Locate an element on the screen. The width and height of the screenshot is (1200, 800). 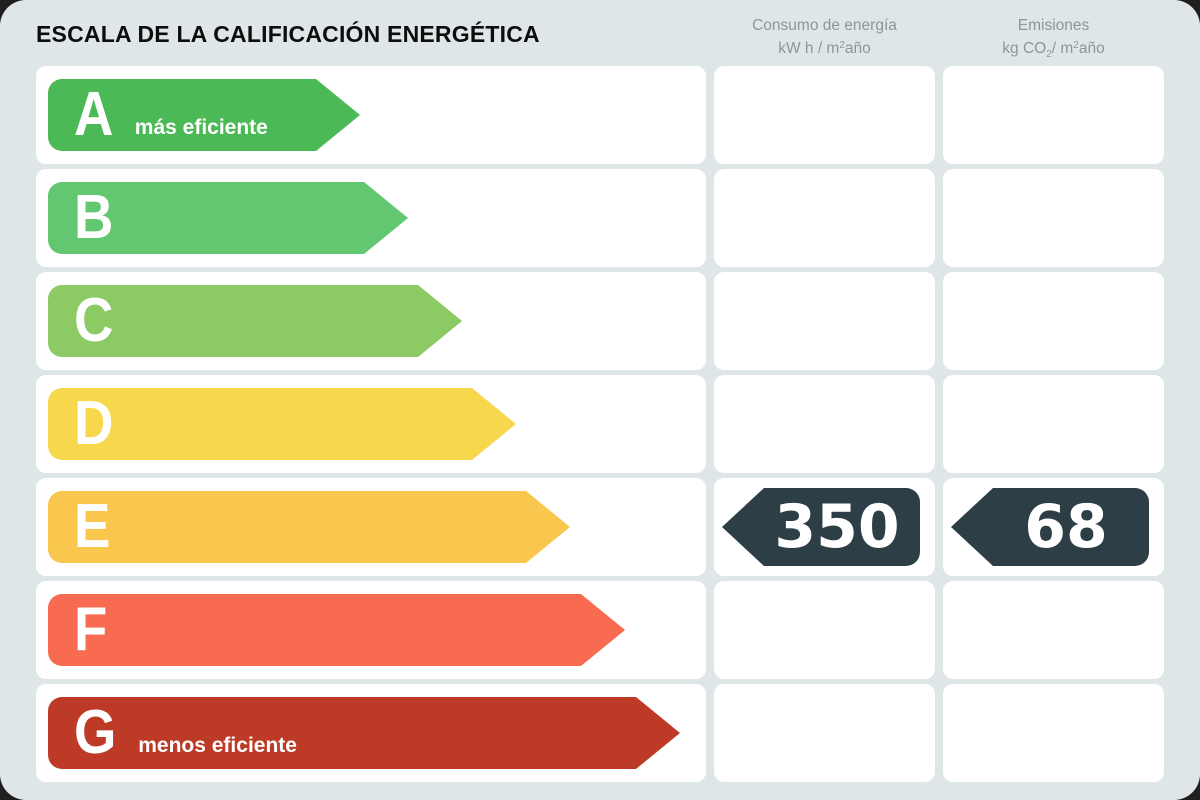
consumo-cell-c is located at coordinates (824, 321).